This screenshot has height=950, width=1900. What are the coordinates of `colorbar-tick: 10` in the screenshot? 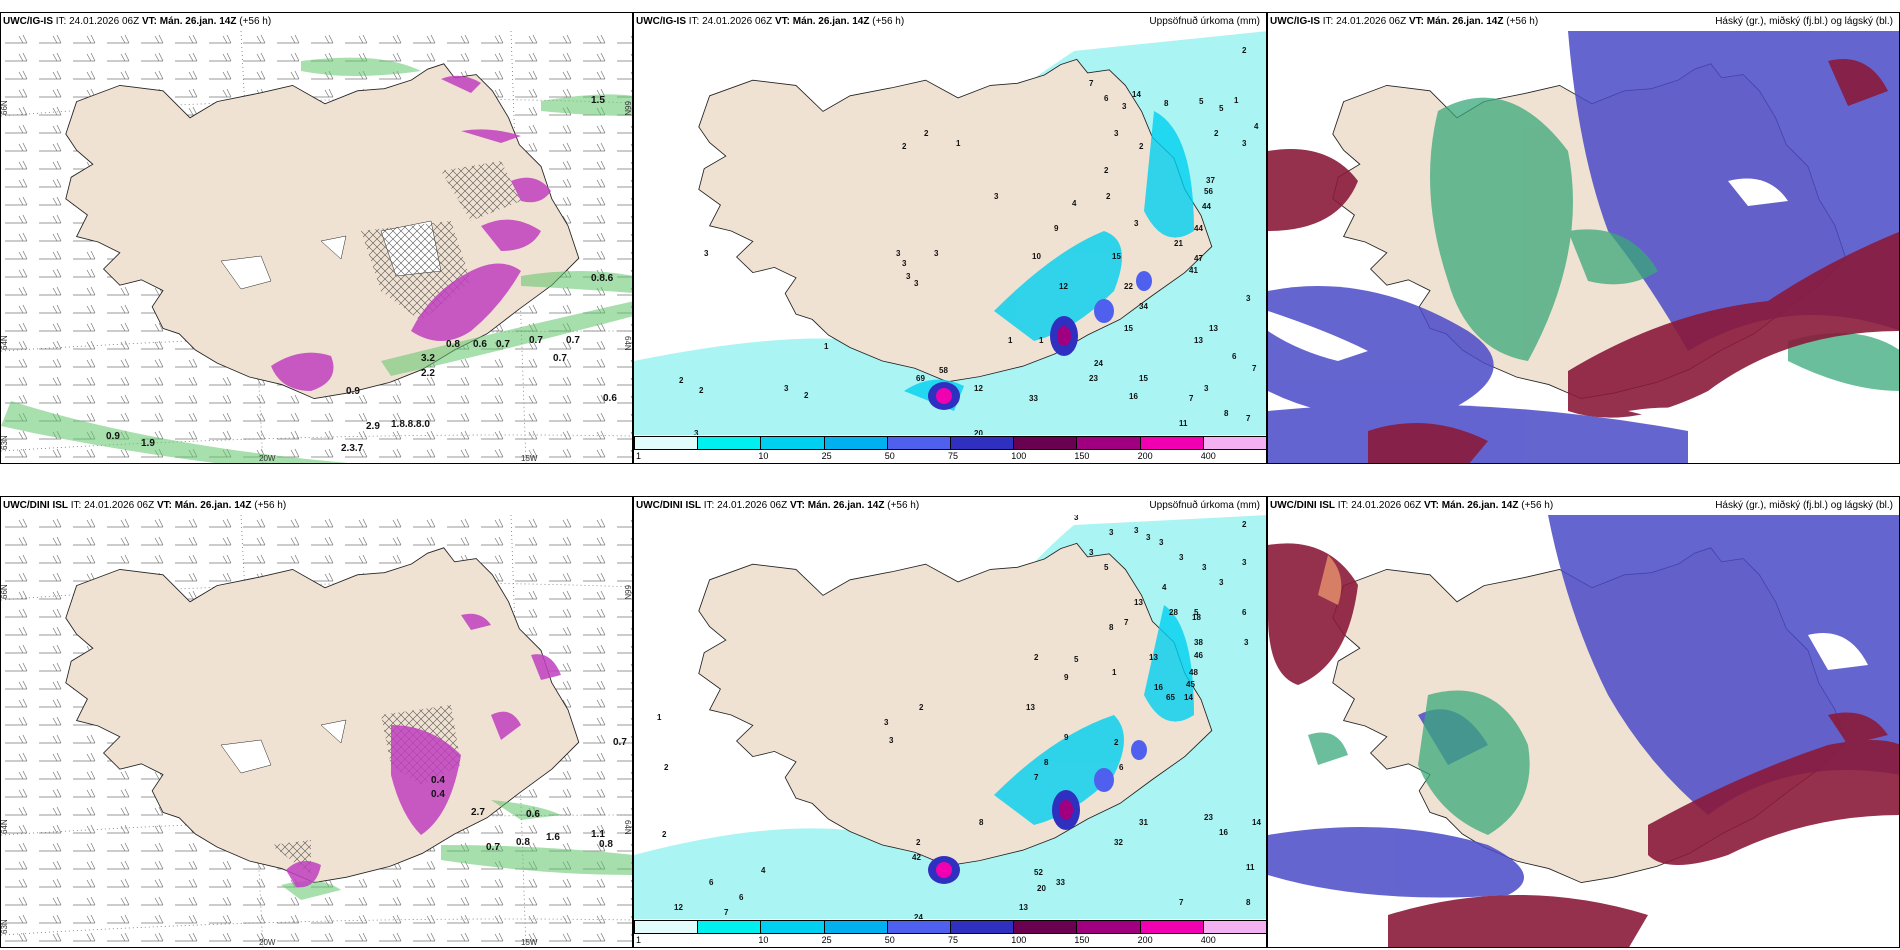 It's located at (763, 940).